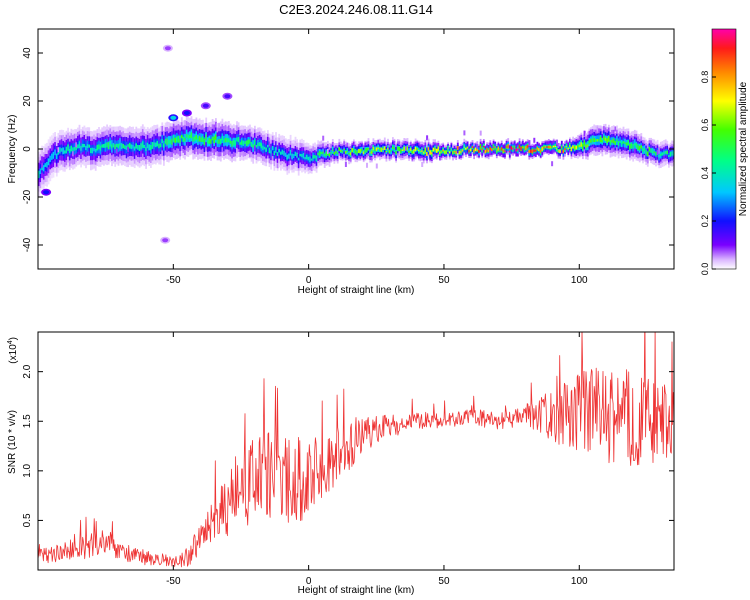 The image size is (750, 600). Describe the element at coordinates (10, 342) in the screenshot. I see `snr-multiplier-exponent: 4` at that location.